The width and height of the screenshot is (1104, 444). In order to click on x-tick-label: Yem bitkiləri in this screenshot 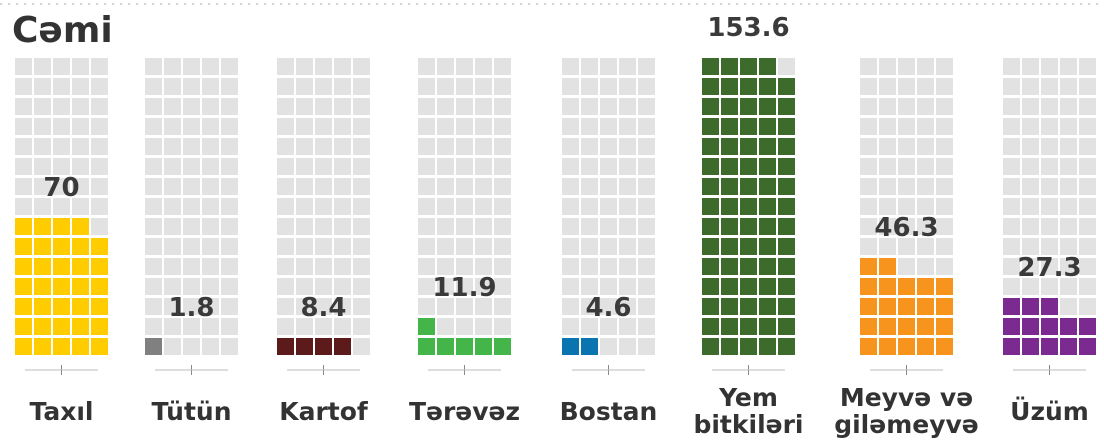, I will do `click(748, 411)`.